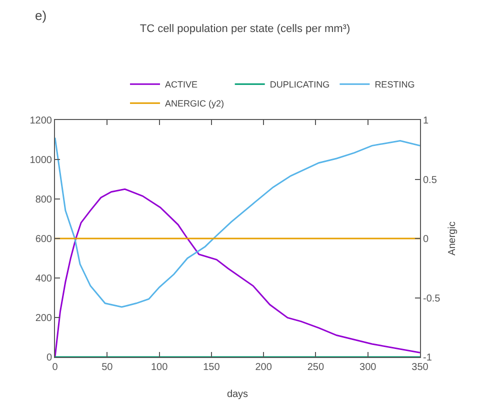  I want to click on y2-tick-label: 0.5, so click(430, 180).